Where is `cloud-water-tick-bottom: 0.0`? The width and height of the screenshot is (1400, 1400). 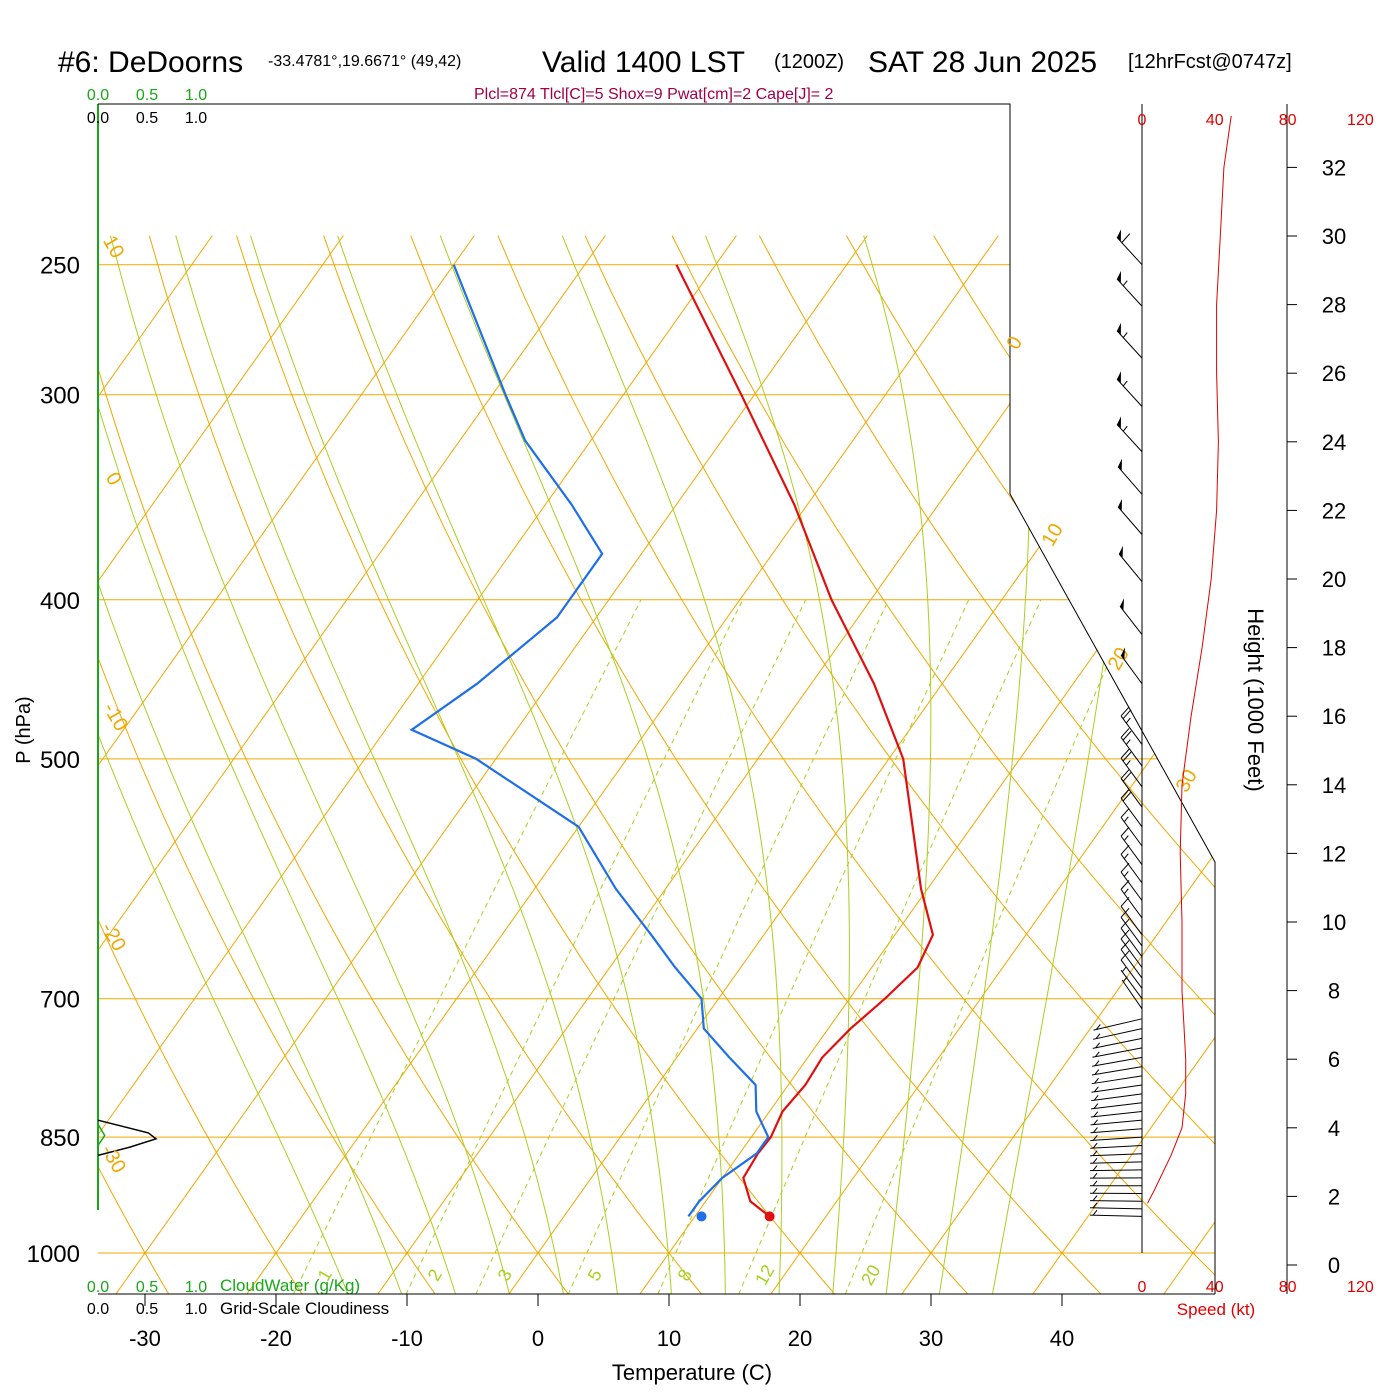 cloud-water-tick-bottom: 0.0 is located at coordinates (98, 1287).